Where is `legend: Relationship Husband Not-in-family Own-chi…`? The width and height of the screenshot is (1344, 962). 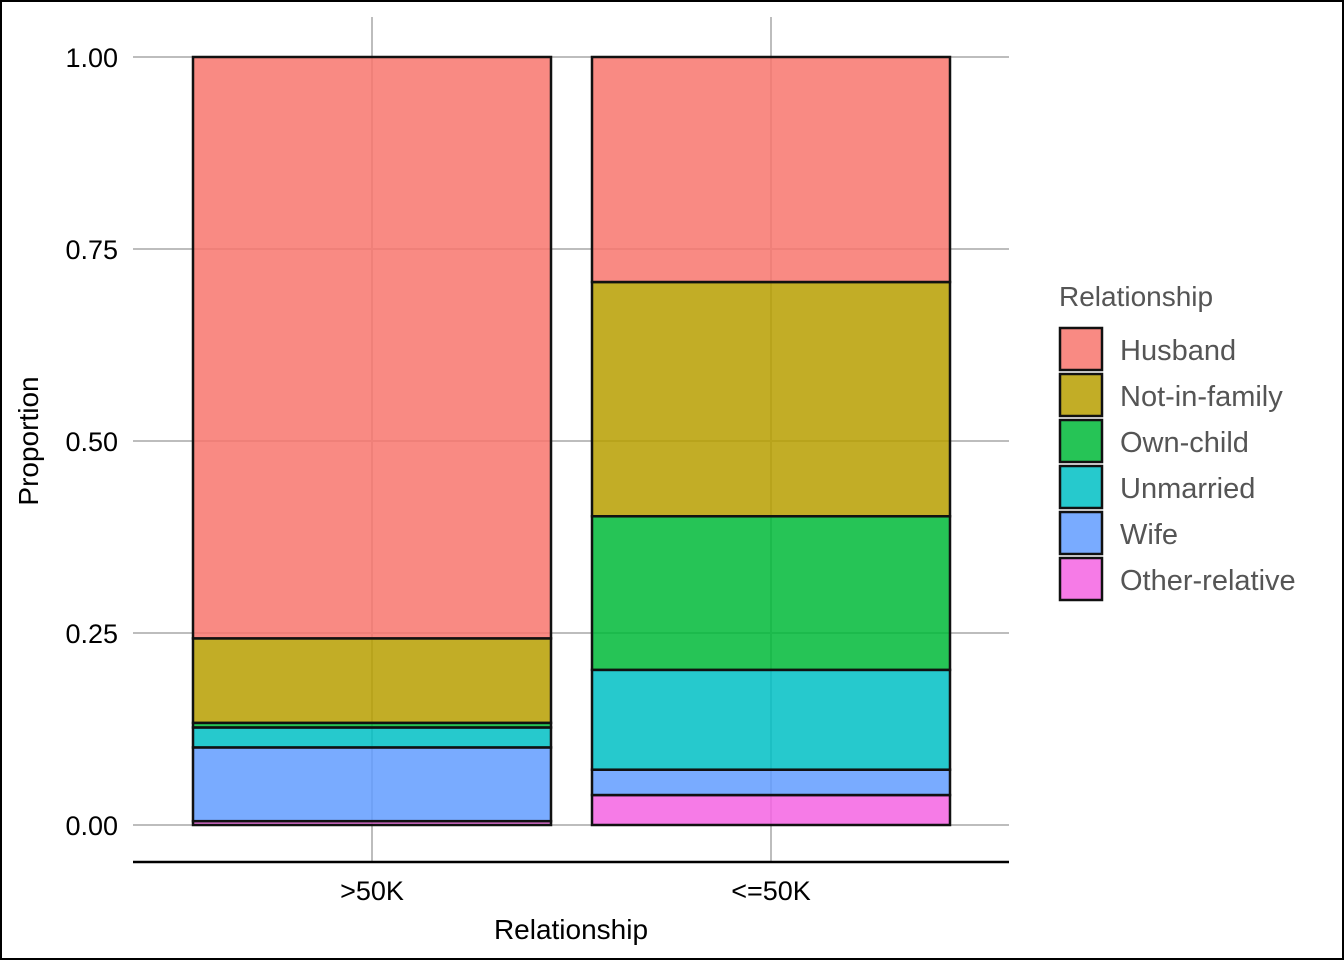 legend: Relationship Husband Not-in-family Own-chi… is located at coordinates (1177, 441).